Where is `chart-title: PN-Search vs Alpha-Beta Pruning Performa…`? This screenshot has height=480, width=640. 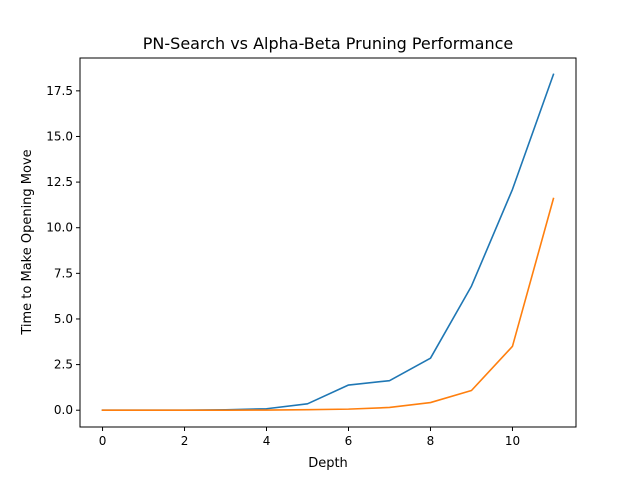
chart-title: PN-Search vs Alpha-Beta Pruning Performa… is located at coordinates (328, 43).